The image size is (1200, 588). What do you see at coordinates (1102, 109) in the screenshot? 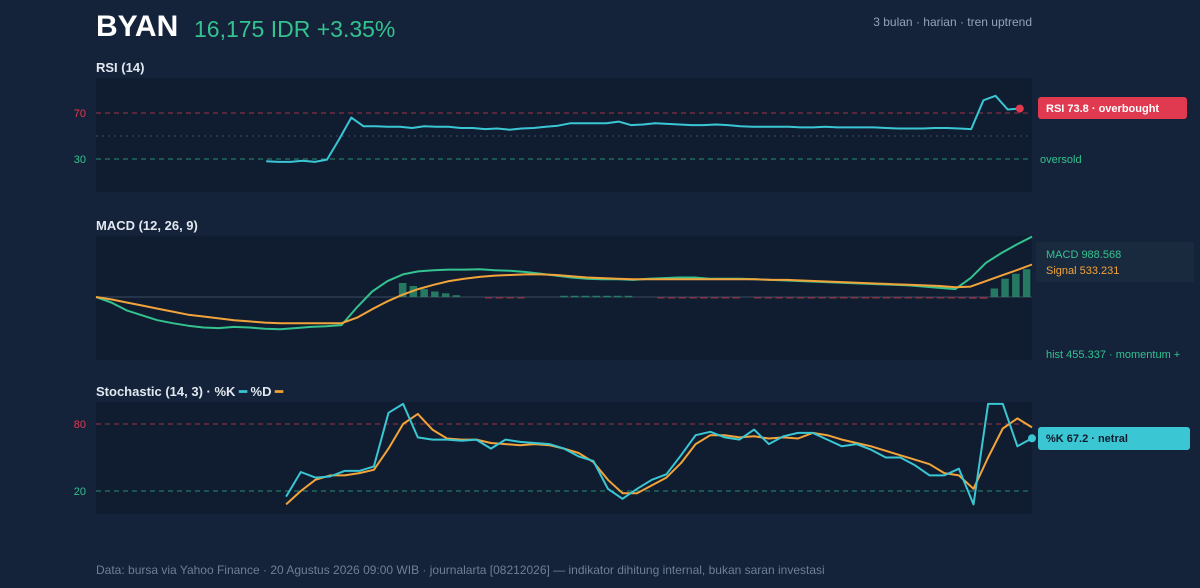
I see `rsi-badge-text: RSI 73.8 · overbought` at bounding box center [1102, 109].